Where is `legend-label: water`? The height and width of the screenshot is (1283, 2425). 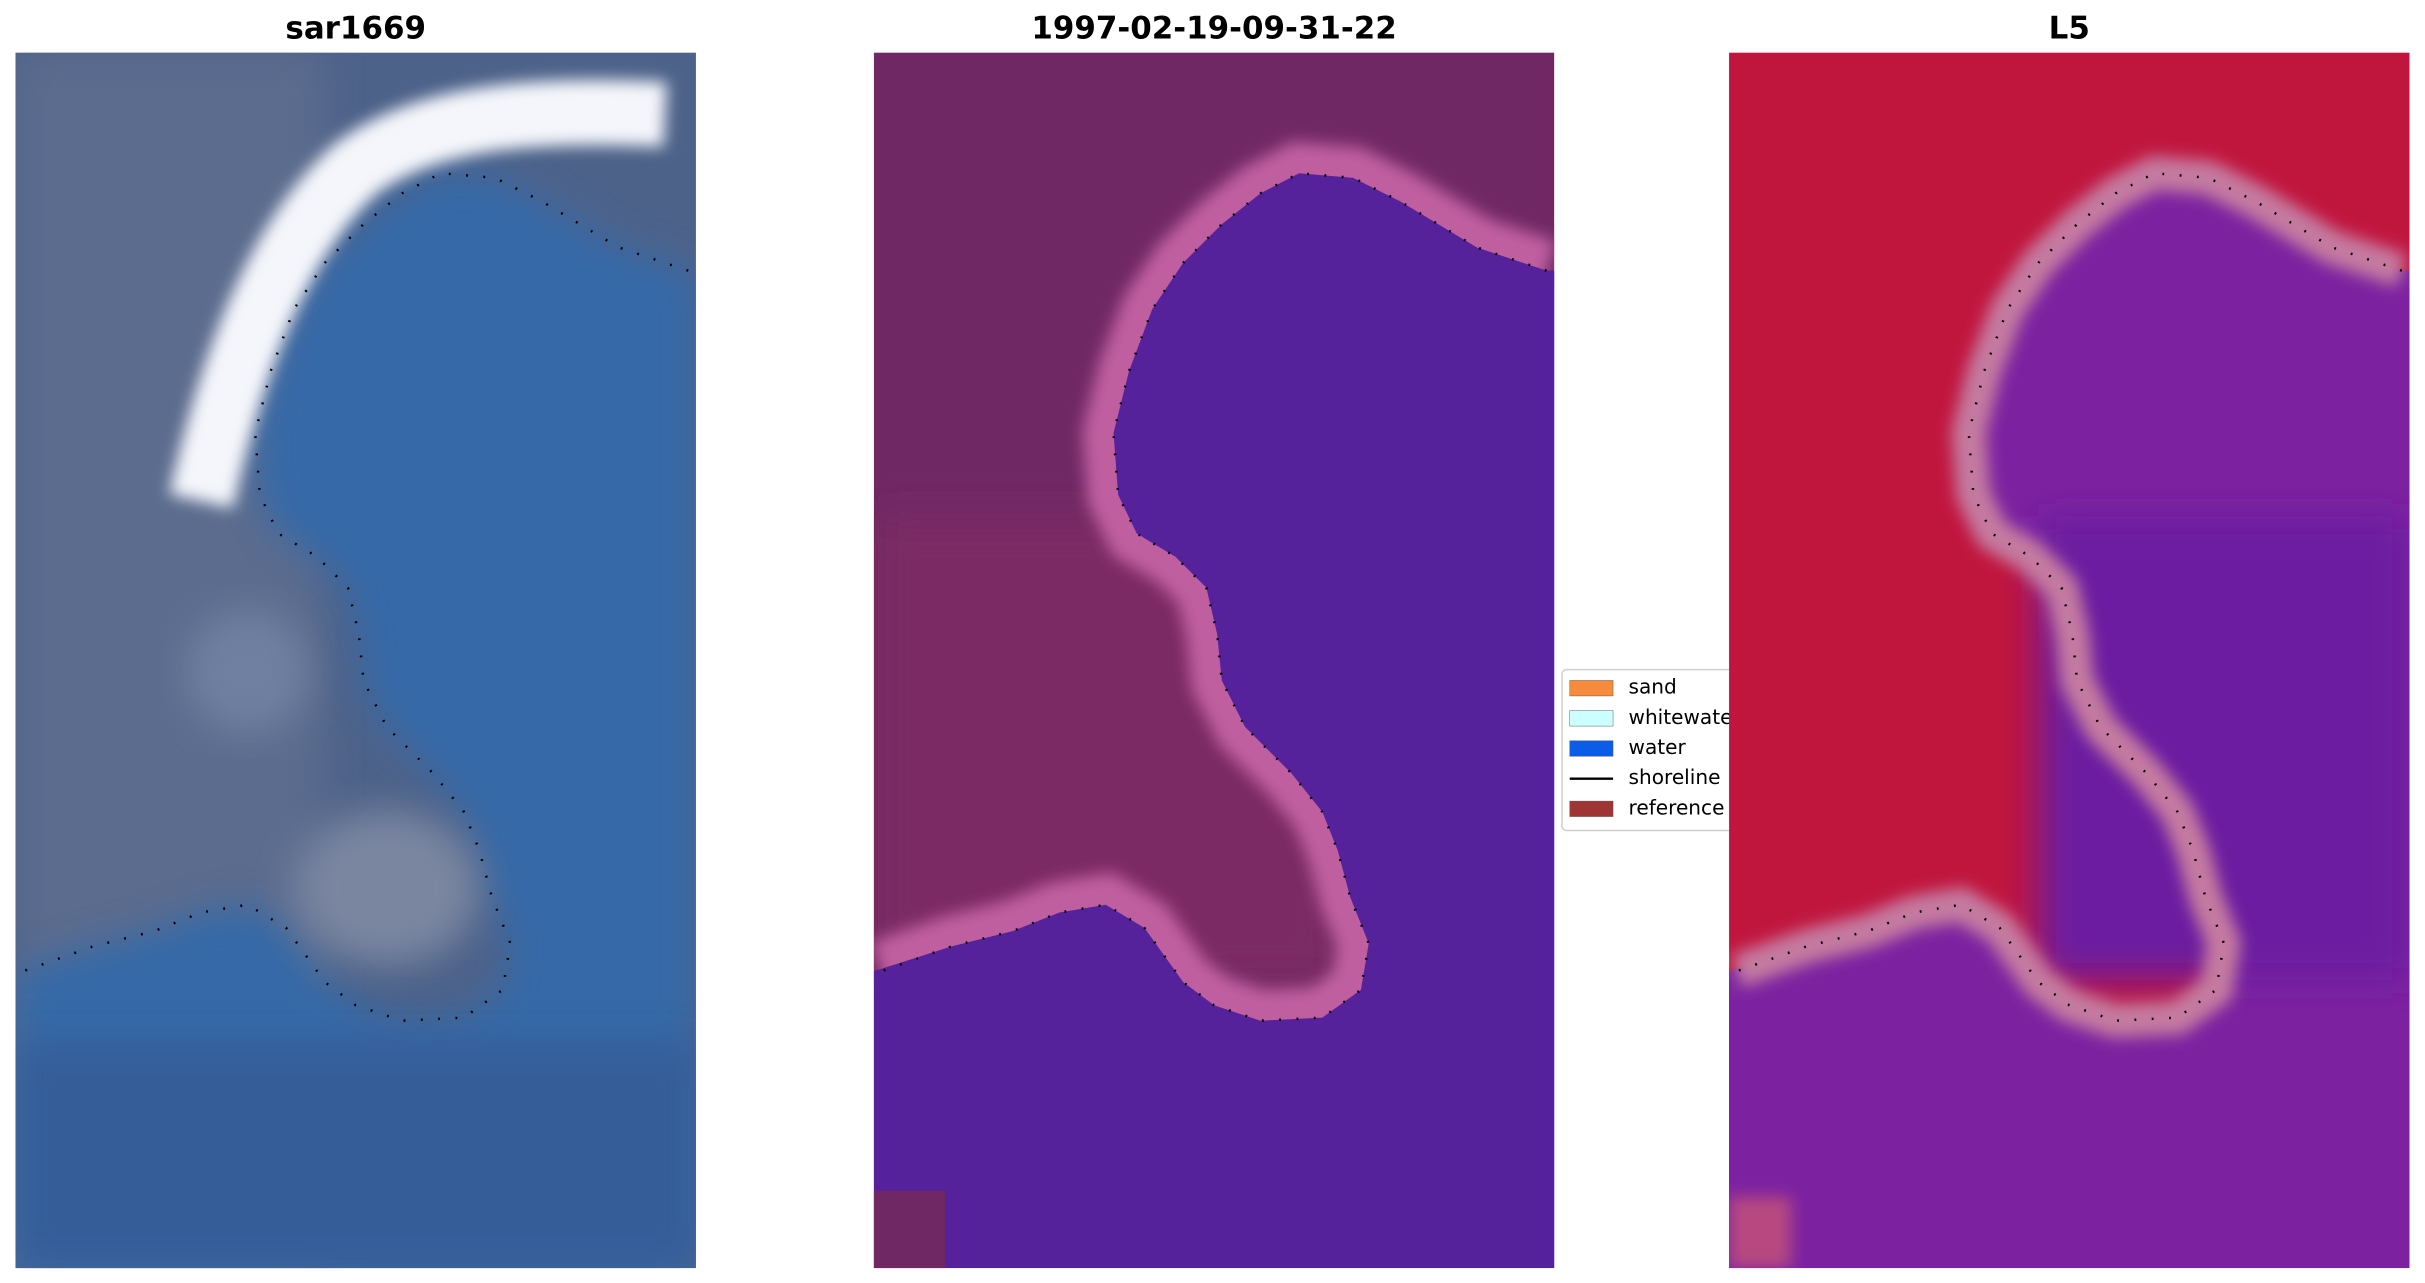 legend-label: water is located at coordinates (1658, 747).